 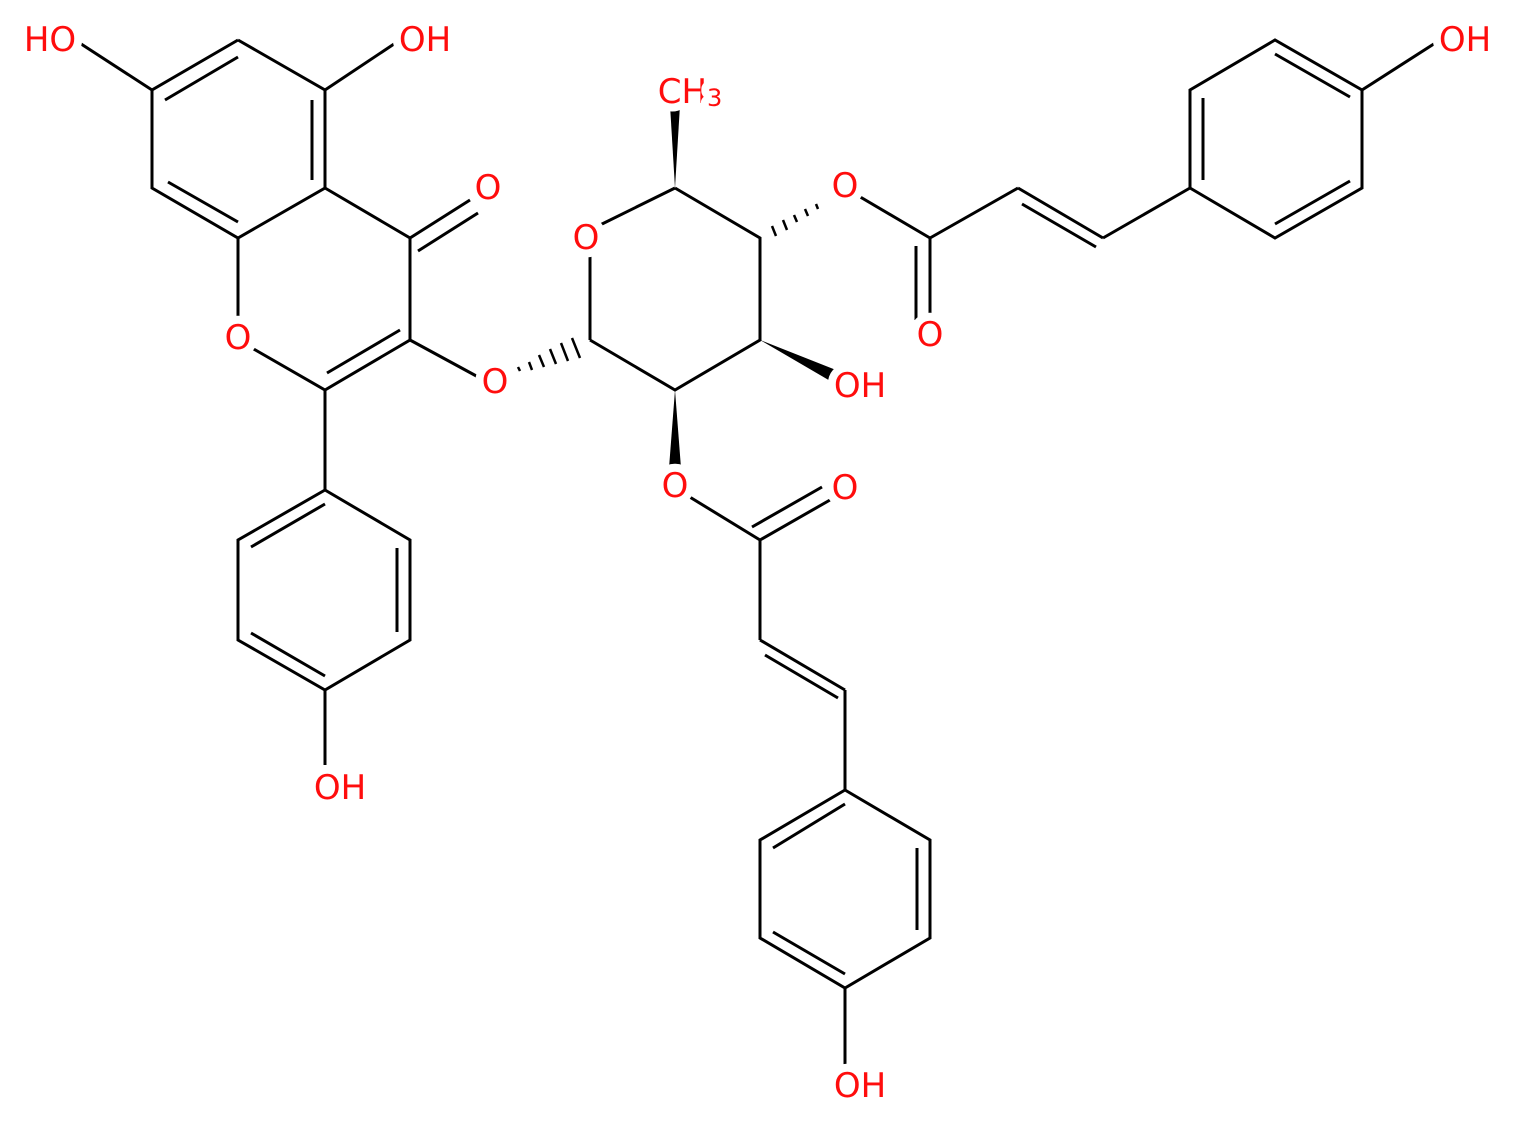 I want to click on atom-label: CH3, so click(x=690, y=92).